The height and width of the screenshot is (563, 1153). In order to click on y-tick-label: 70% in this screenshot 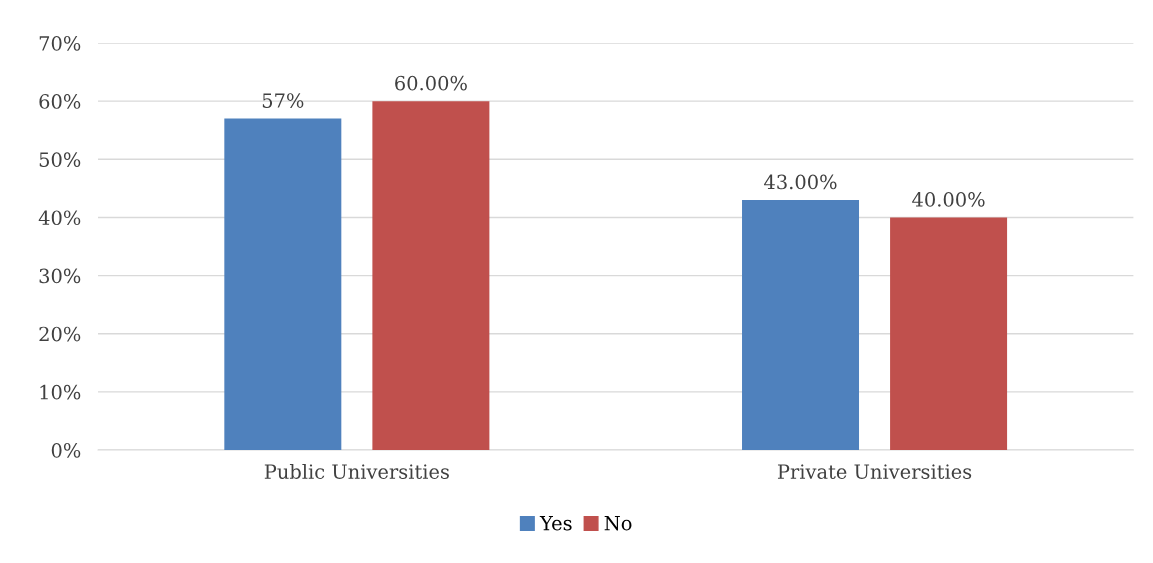, I will do `click(60, 43)`.